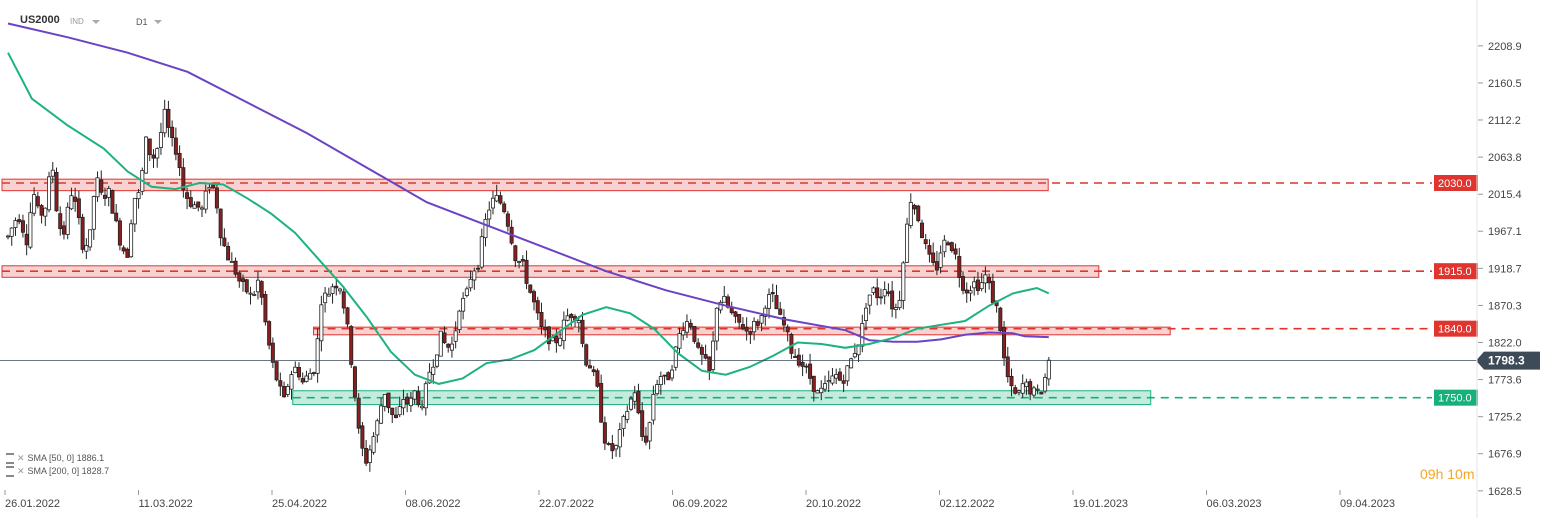 The width and height of the screenshot is (1546, 523). Describe the element at coordinates (1505, 381) in the screenshot. I see `price-tick-label: 1773.6` at that location.